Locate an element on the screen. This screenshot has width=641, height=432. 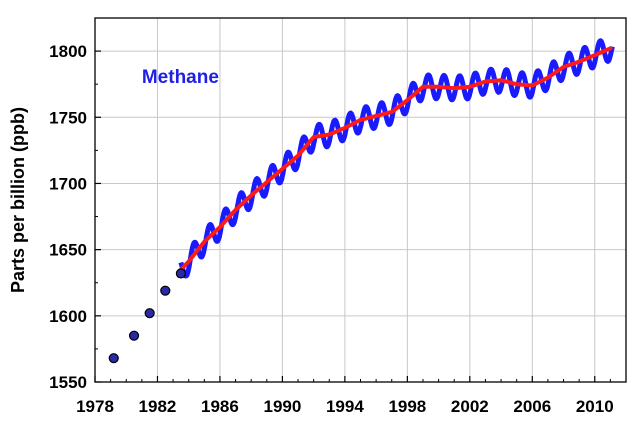
y-tick-label: 1550 is located at coordinates (68, 382).